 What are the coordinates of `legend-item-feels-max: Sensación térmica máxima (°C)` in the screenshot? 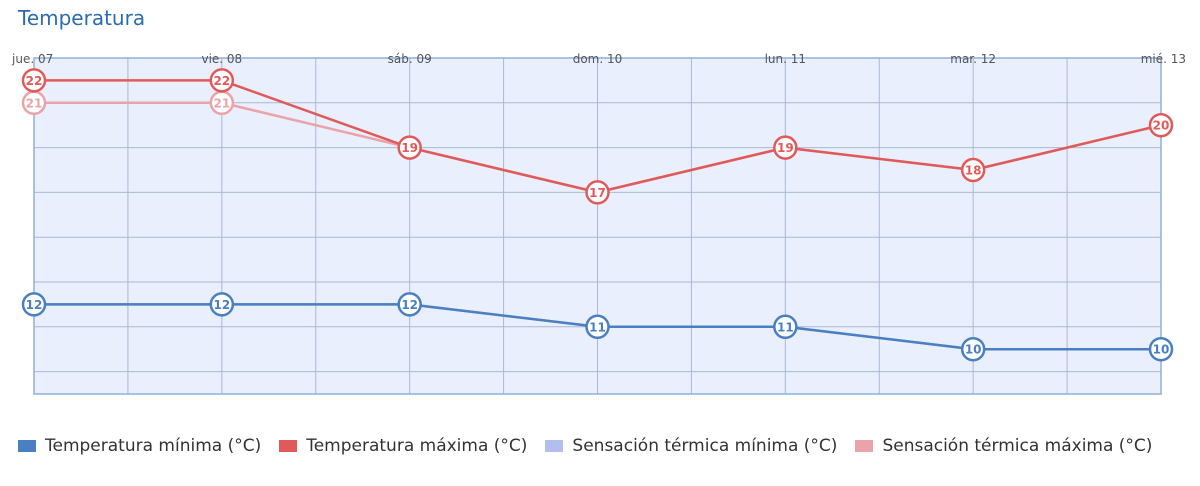 It's located at (1003, 446).